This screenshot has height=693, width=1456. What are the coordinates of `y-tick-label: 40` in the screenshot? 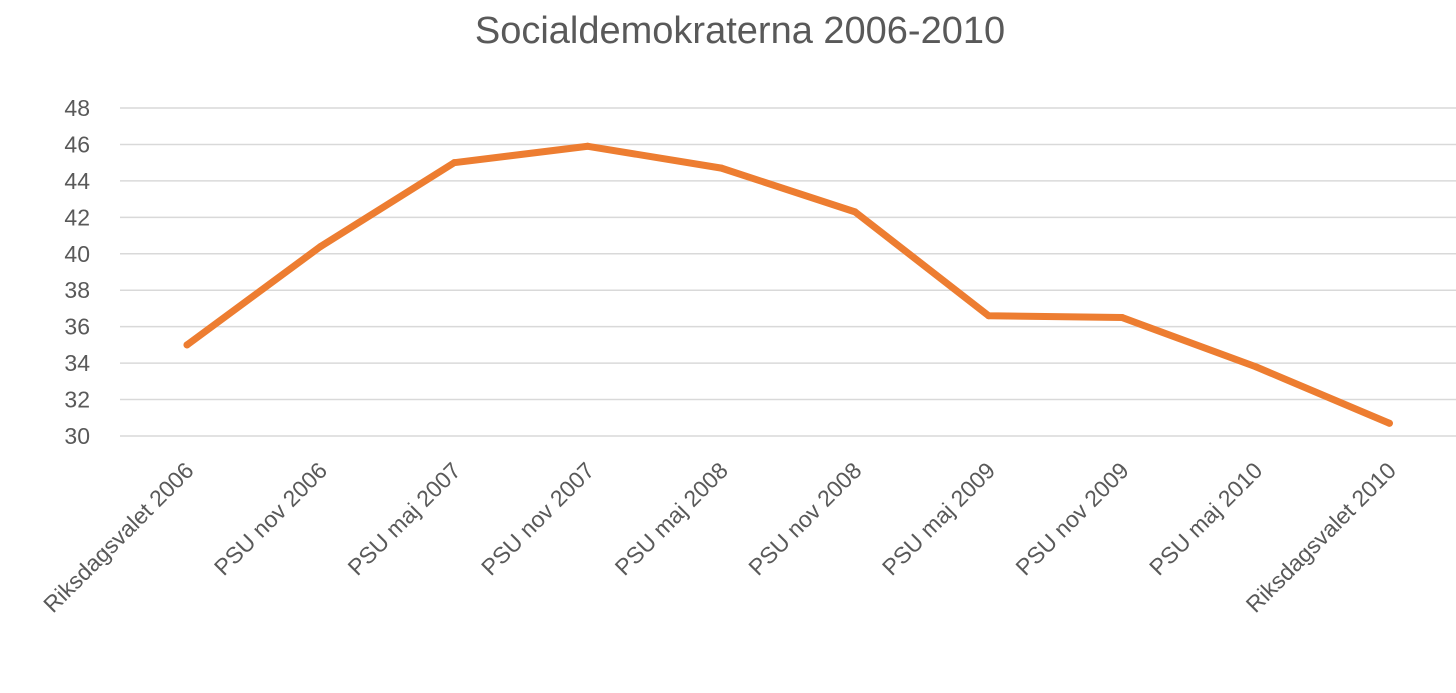 It's located at (77, 254).